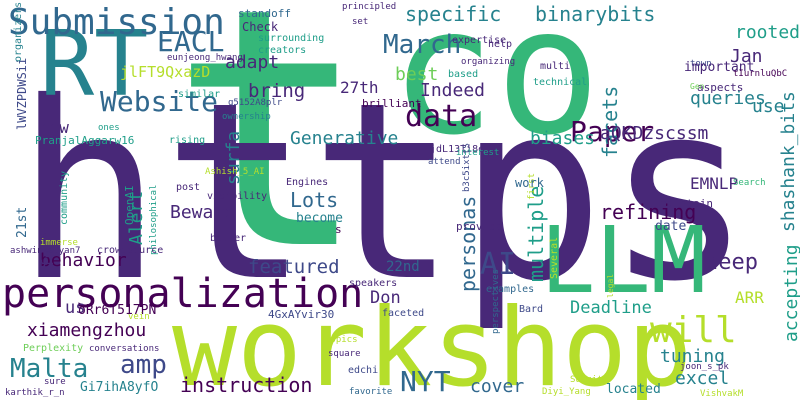 The width and height of the screenshot is (800, 400). What do you see at coordinates (610, 285) in the screenshot?
I see `word-legal: legal` at bounding box center [610, 285].